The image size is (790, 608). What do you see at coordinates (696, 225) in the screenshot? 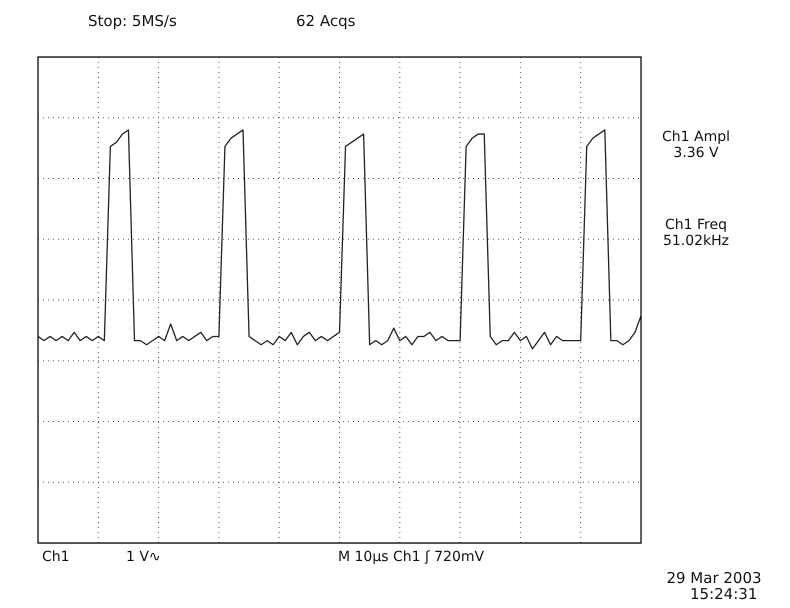
I see `text: Ch1 Freq` at bounding box center [696, 225].